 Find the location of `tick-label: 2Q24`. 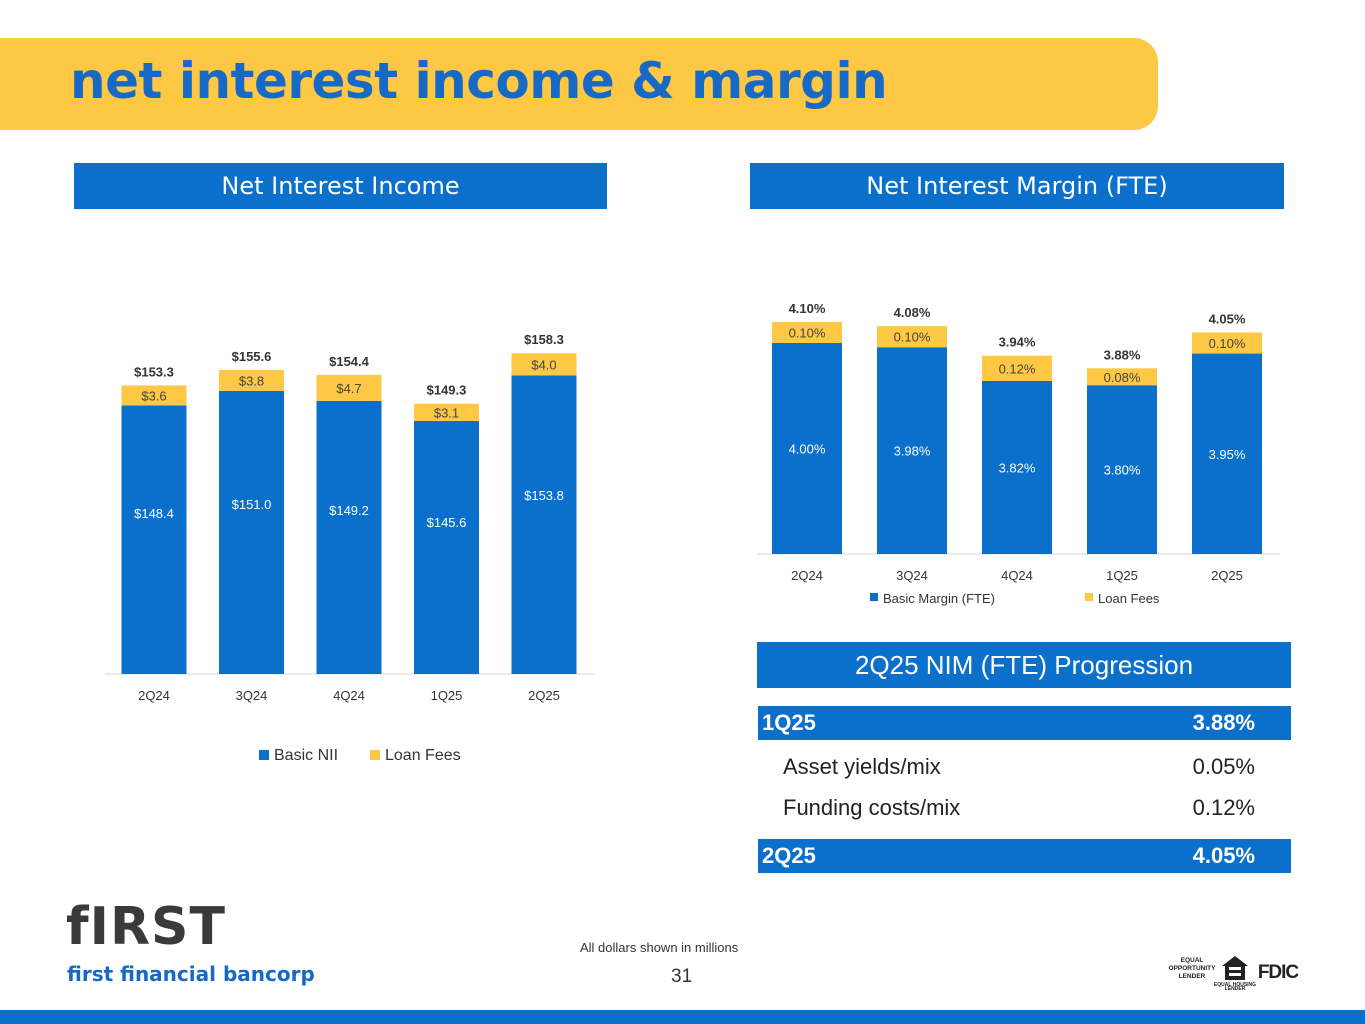

tick-label: 2Q24 is located at coordinates (154, 695).